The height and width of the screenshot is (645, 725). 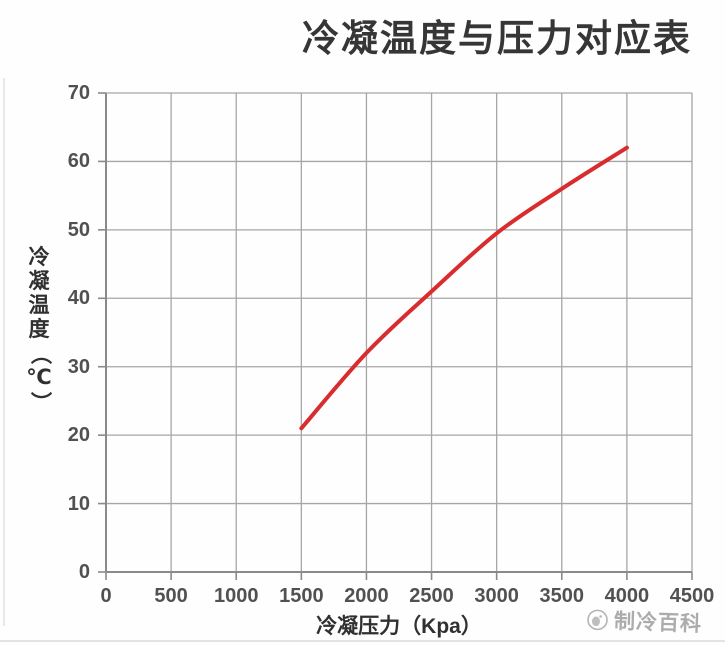 What do you see at coordinates (39, 402) in the screenshot?
I see `y-axis-title-char: ）` at bounding box center [39, 402].